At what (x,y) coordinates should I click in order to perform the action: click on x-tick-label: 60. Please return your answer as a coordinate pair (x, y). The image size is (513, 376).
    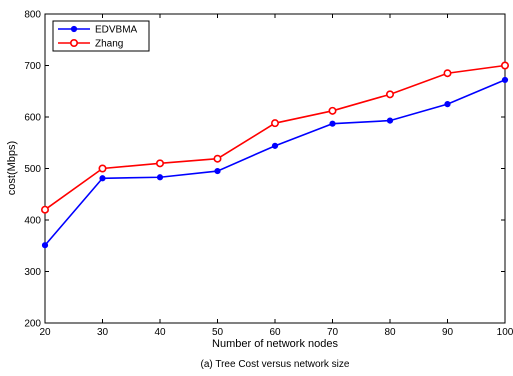
    Looking at the image, I should click on (275, 332).